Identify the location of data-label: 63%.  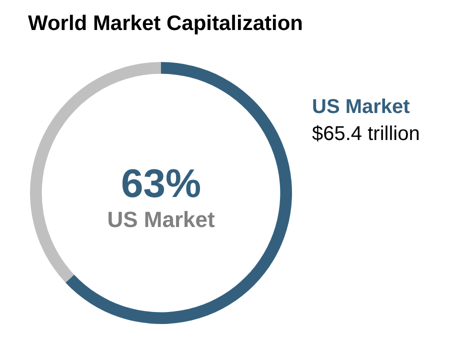
(161, 184).